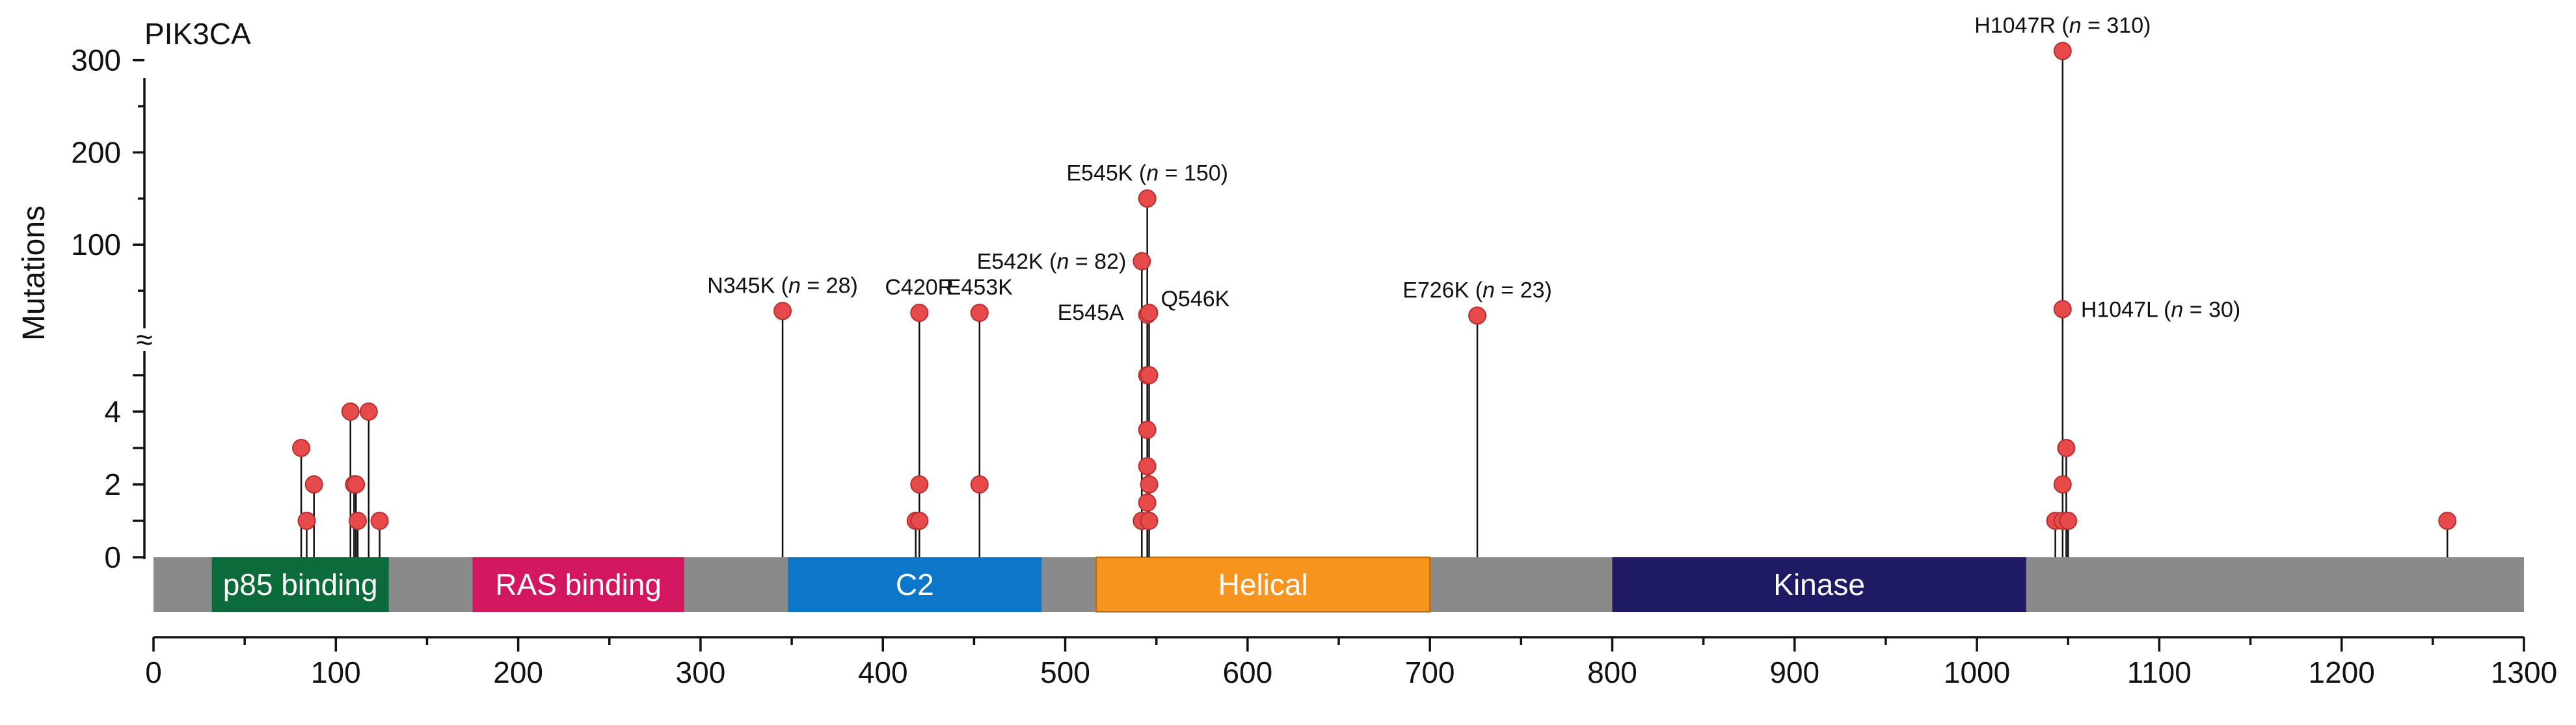 The width and height of the screenshot is (2576, 725). What do you see at coordinates (96, 60) in the screenshot?
I see `y-tick-label: 300` at bounding box center [96, 60].